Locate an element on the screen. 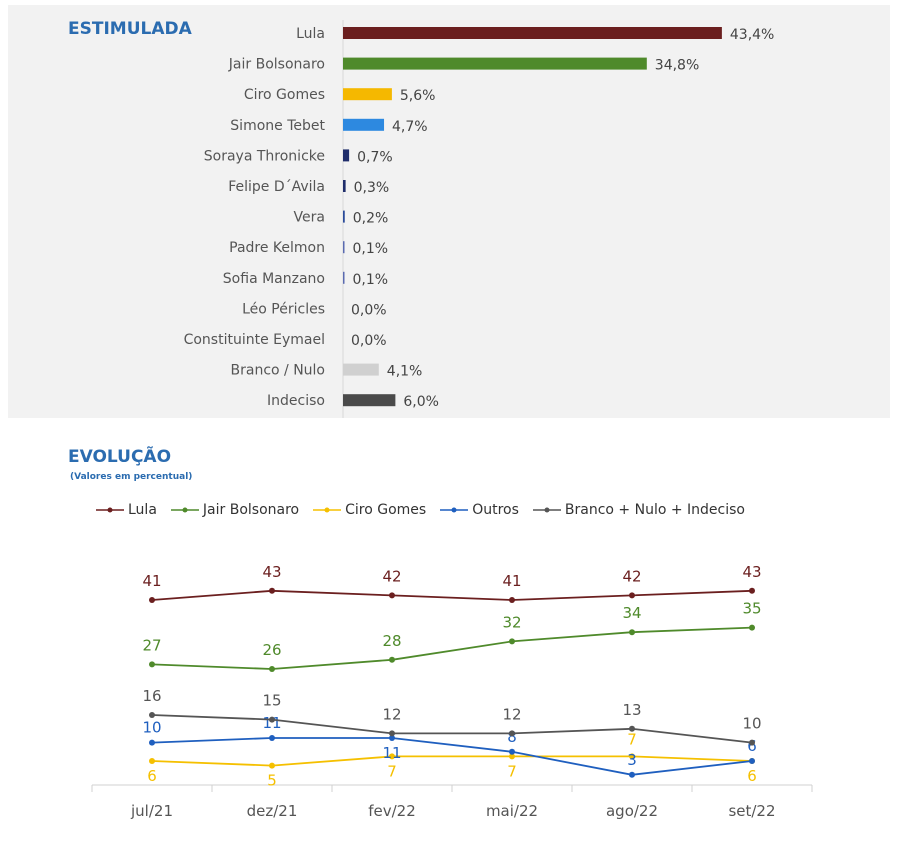 This screenshot has height=851, width=900. evolucao-title: EVOLUÇÃO is located at coordinates (120, 457).